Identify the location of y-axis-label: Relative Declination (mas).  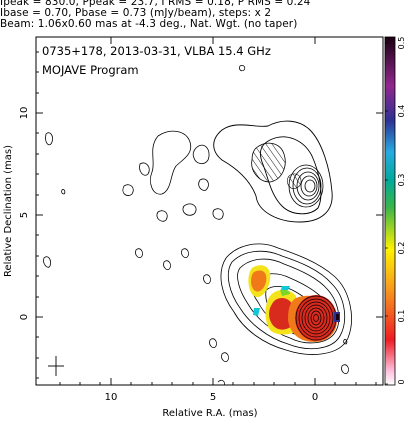
(8, 211).